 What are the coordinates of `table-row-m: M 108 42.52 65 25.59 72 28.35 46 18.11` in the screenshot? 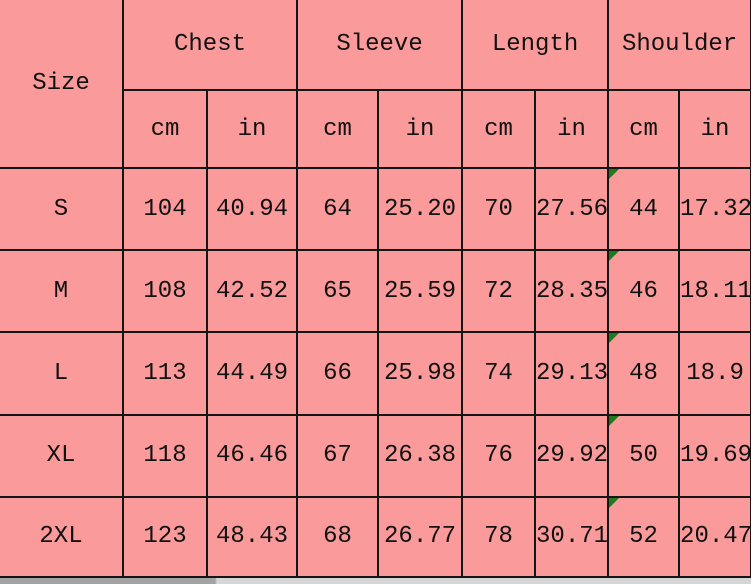 It's located at (375, 291).